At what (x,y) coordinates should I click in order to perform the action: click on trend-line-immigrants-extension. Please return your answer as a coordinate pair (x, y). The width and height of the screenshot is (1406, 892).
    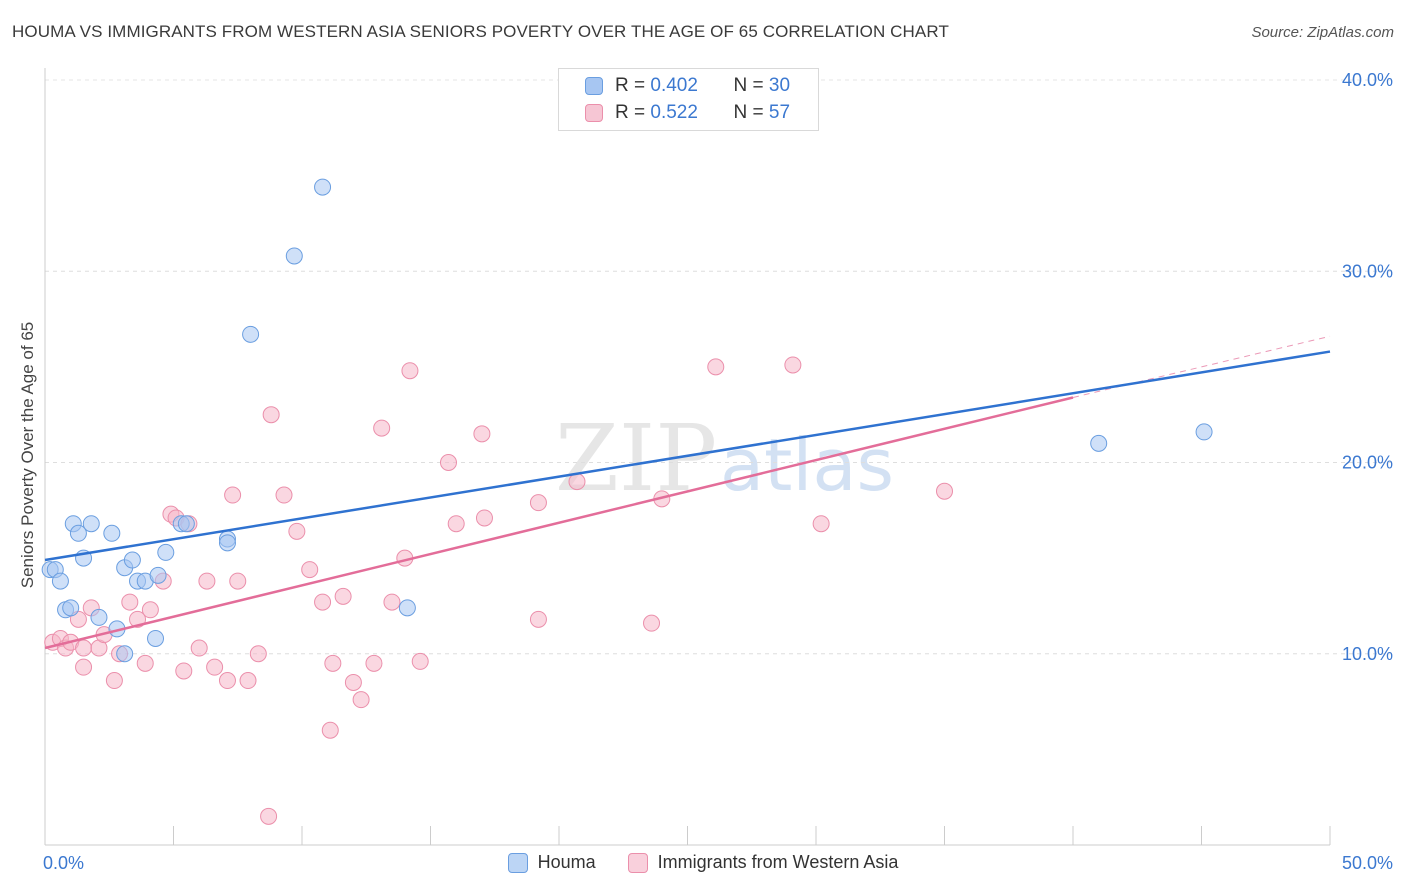
    Looking at the image, I should click on (1201, 366).